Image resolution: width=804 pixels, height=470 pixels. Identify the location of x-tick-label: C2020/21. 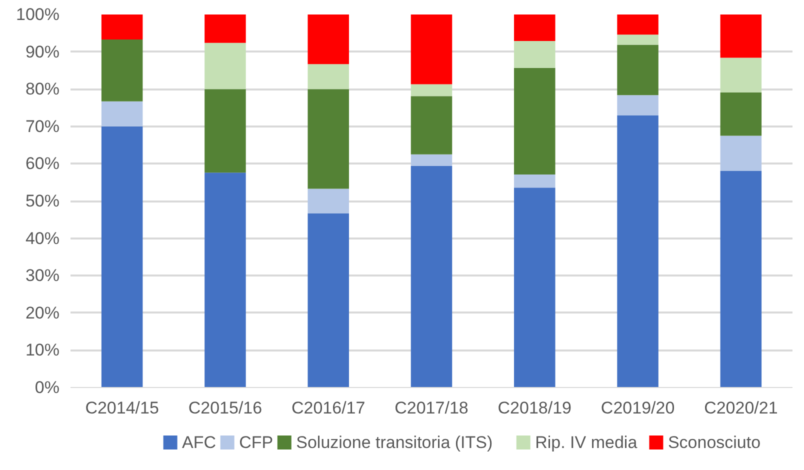
(741, 408).